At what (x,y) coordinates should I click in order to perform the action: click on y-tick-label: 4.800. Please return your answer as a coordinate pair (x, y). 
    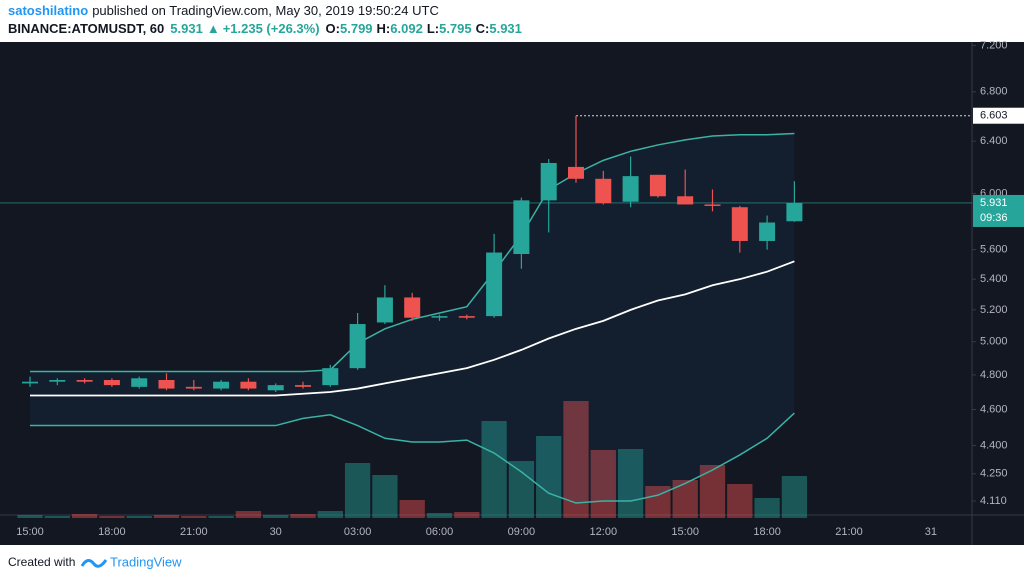
    Looking at the image, I should click on (994, 375).